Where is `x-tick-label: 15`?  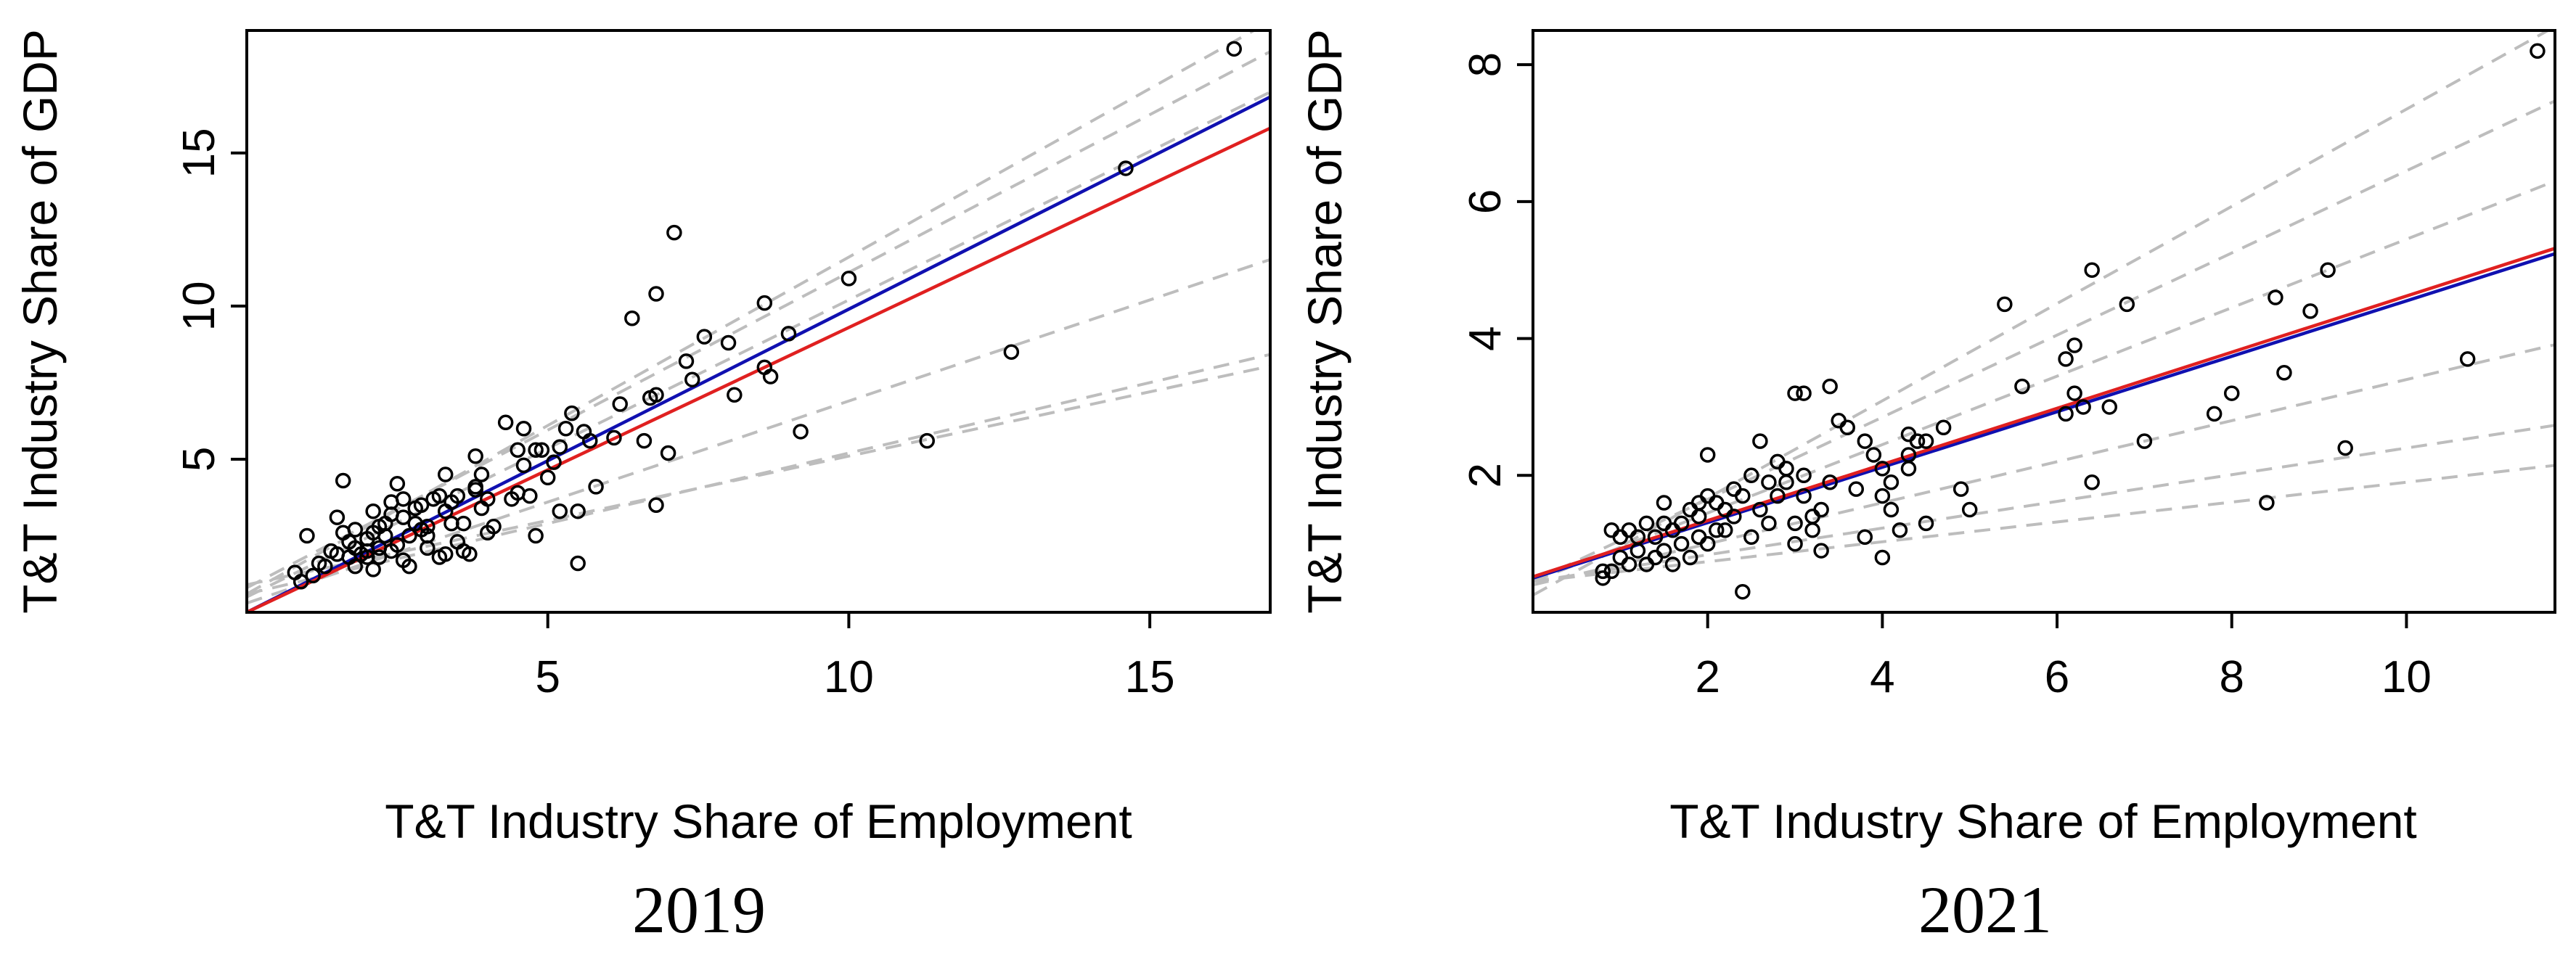 x-tick-label: 15 is located at coordinates (1150, 677).